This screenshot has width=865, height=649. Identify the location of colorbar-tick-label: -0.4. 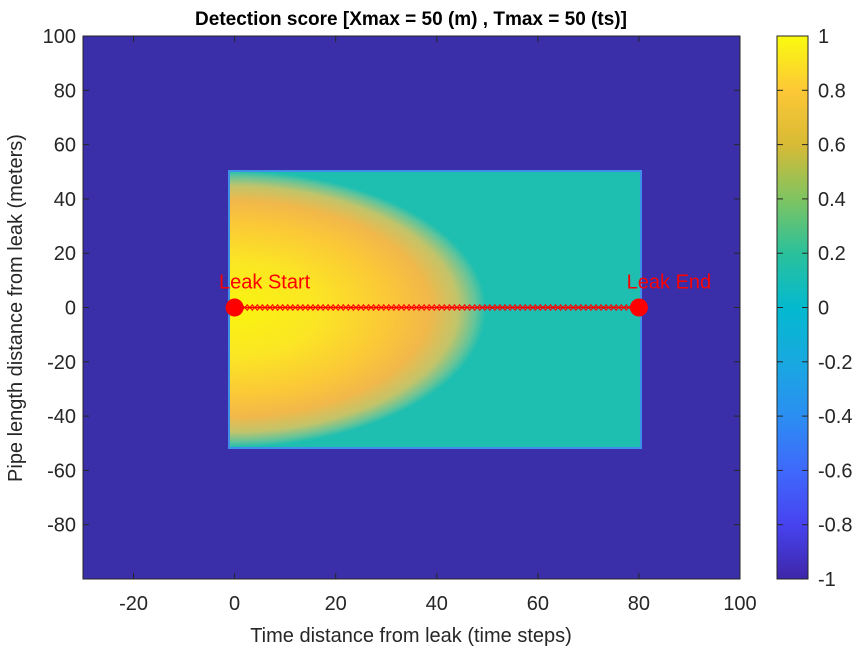
(835, 417).